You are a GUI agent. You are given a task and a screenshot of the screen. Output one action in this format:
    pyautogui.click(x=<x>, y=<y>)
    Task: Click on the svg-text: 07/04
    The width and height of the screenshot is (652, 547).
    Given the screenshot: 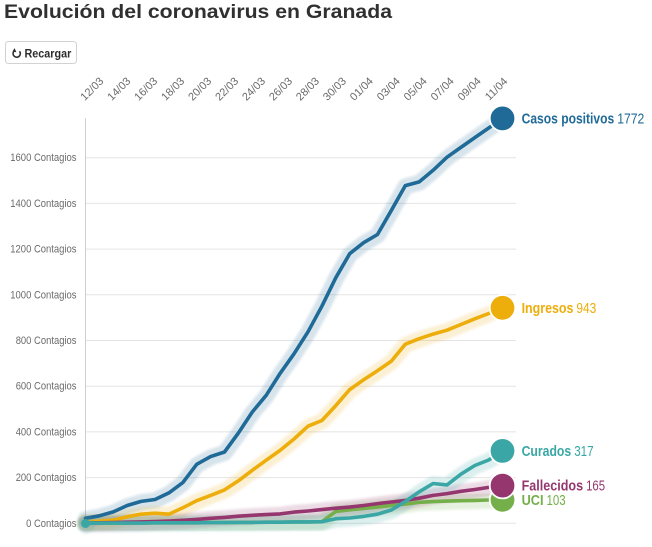 What is the action you would take?
    pyautogui.click(x=443, y=89)
    